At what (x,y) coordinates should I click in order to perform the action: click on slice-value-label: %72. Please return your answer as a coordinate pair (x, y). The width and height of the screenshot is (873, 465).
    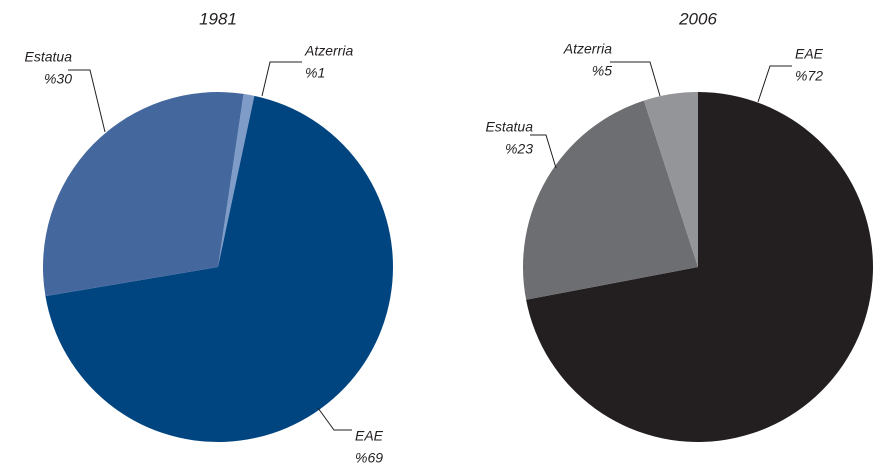
    Looking at the image, I should click on (809, 76).